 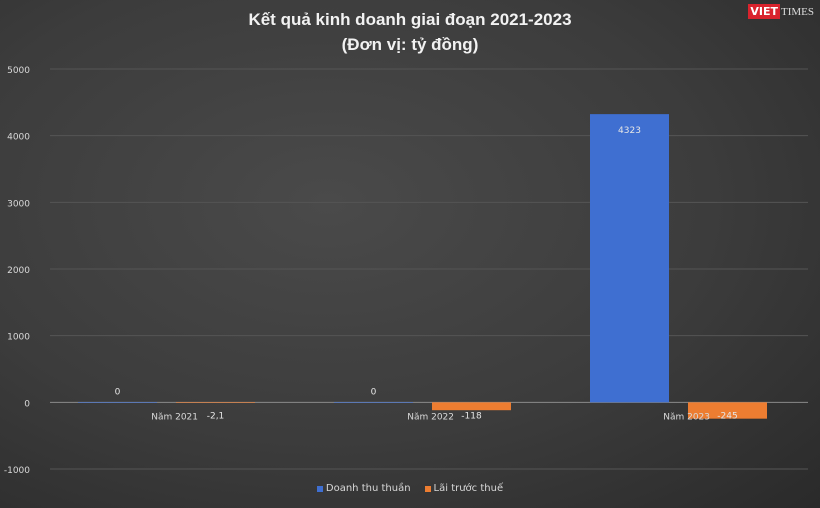 I want to click on legend-item-revenue: Doanh thu thuần, so click(x=363, y=488).